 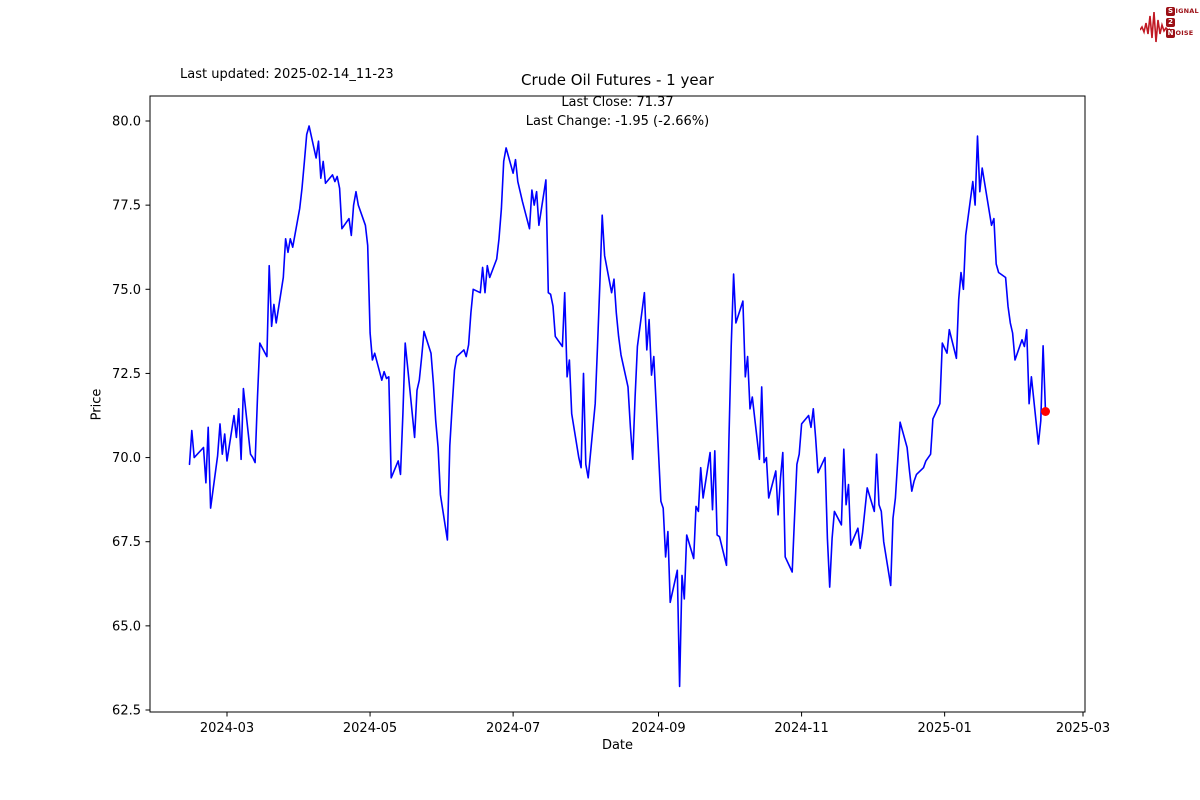 I want to click on logo-signal-initial: S, so click(x=1170, y=11).